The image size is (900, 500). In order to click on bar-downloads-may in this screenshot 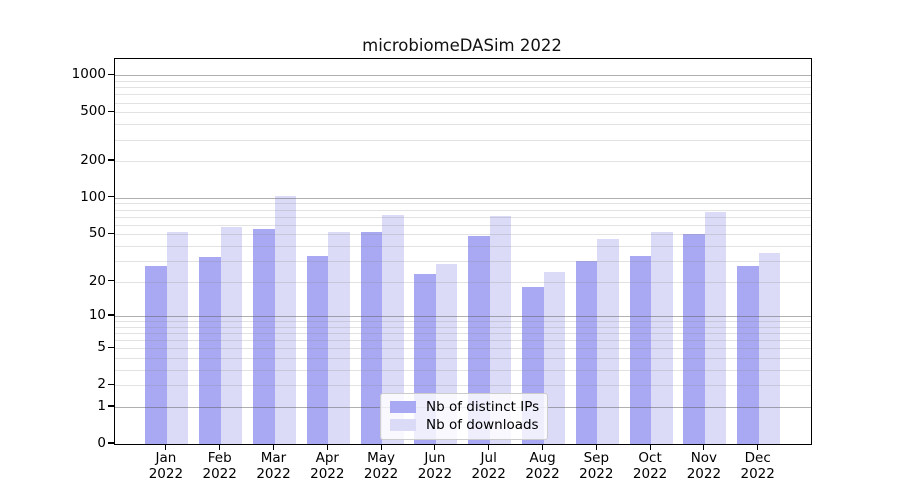, I will do `click(393, 329)`.